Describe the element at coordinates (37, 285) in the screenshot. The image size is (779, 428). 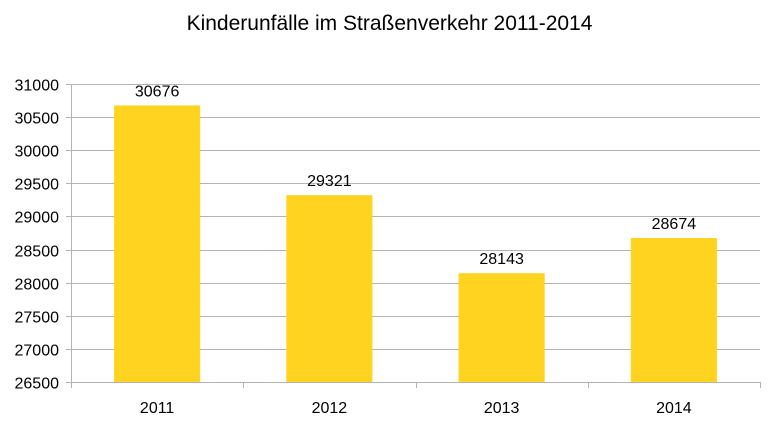
I see `y-tick-label: 28000` at that location.